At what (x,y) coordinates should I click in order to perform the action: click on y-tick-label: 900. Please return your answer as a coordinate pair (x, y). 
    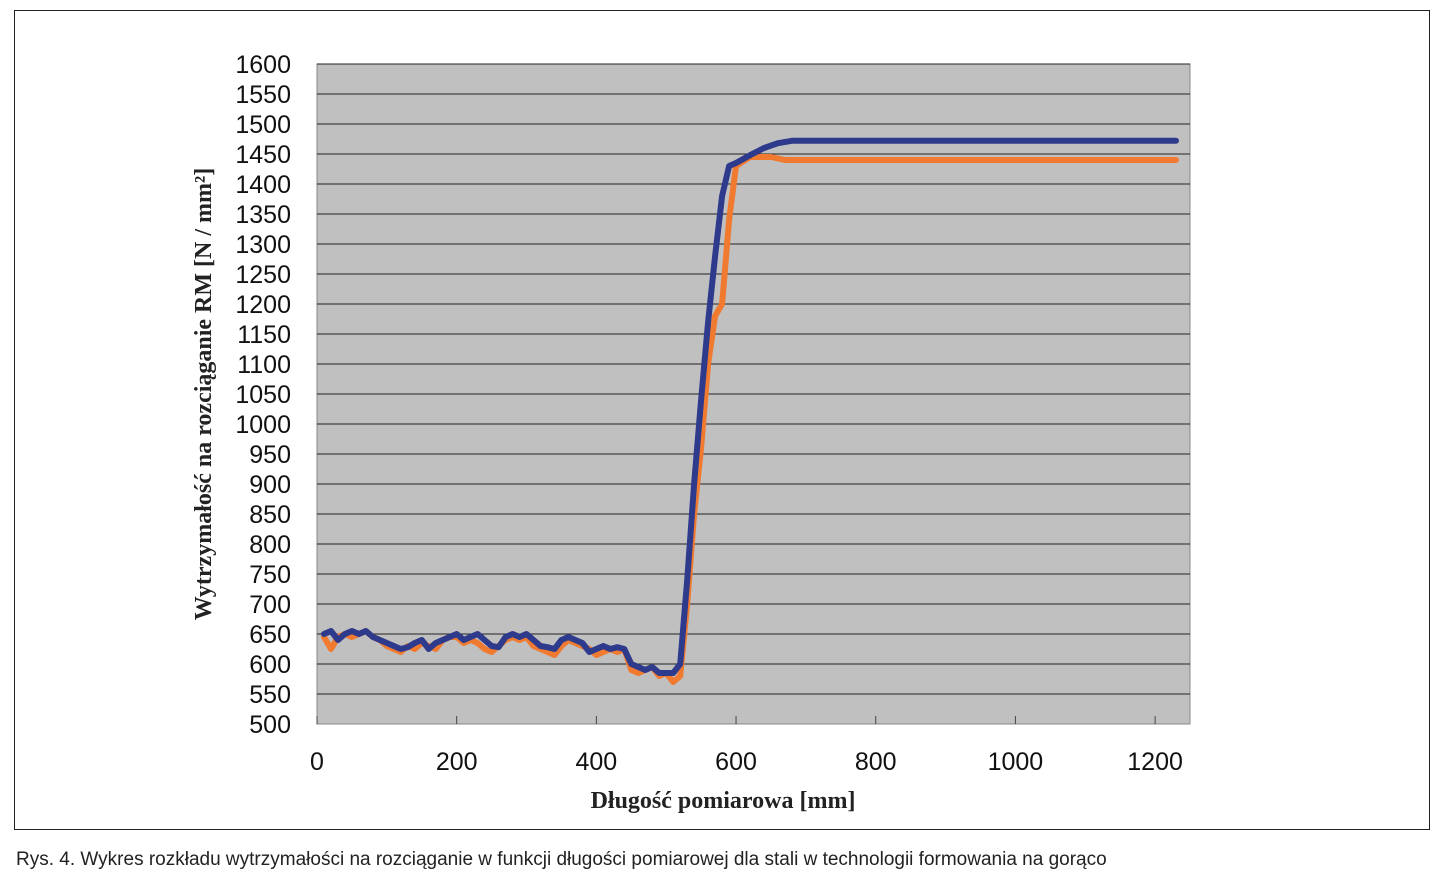
    Looking at the image, I should click on (270, 485).